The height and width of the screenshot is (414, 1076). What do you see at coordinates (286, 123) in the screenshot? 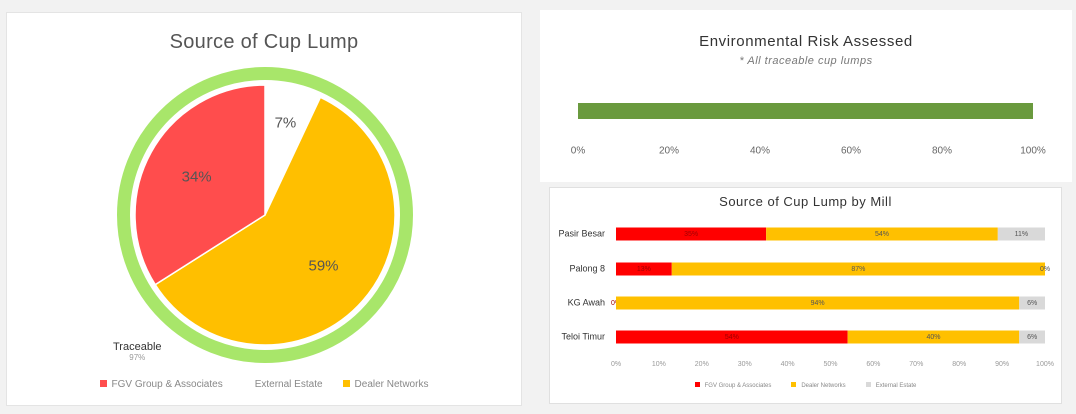
I see `pie-data-label: 7%` at bounding box center [286, 123].